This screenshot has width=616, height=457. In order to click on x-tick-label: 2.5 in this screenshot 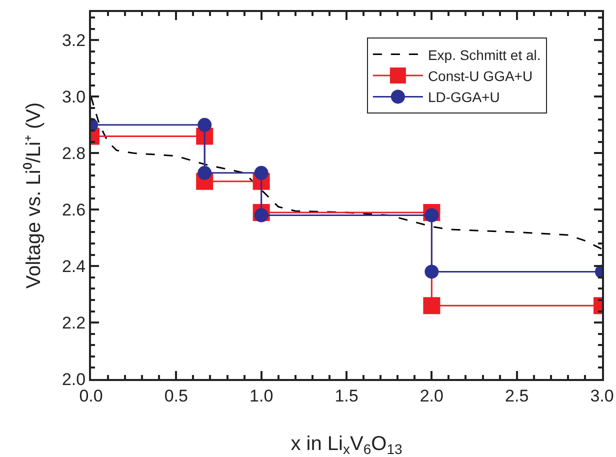, I will do `click(517, 396)`.